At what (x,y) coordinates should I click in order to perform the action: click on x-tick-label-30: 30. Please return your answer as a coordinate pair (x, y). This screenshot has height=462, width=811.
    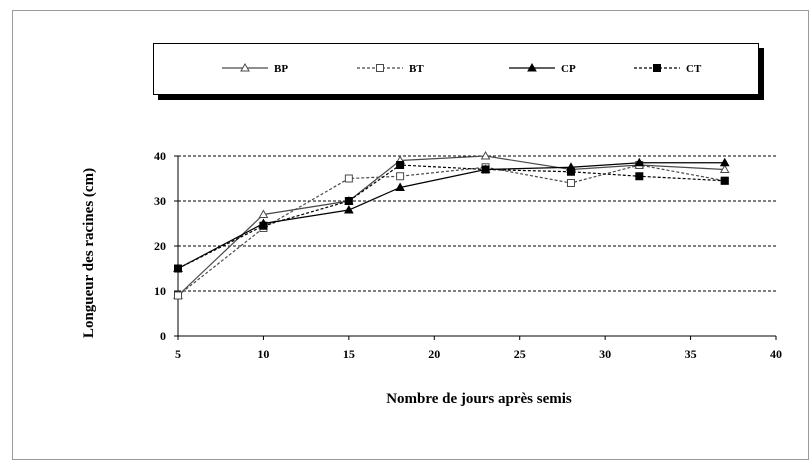
    Looking at the image, I should click on (605, 354).